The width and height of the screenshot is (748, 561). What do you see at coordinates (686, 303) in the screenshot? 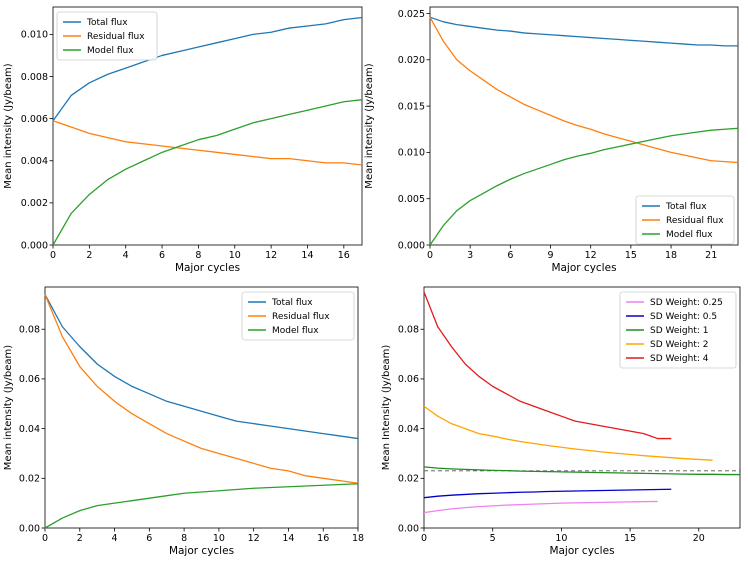
I see `legend-label: SD Weight: 0.25` at bounding box center [686, 303].